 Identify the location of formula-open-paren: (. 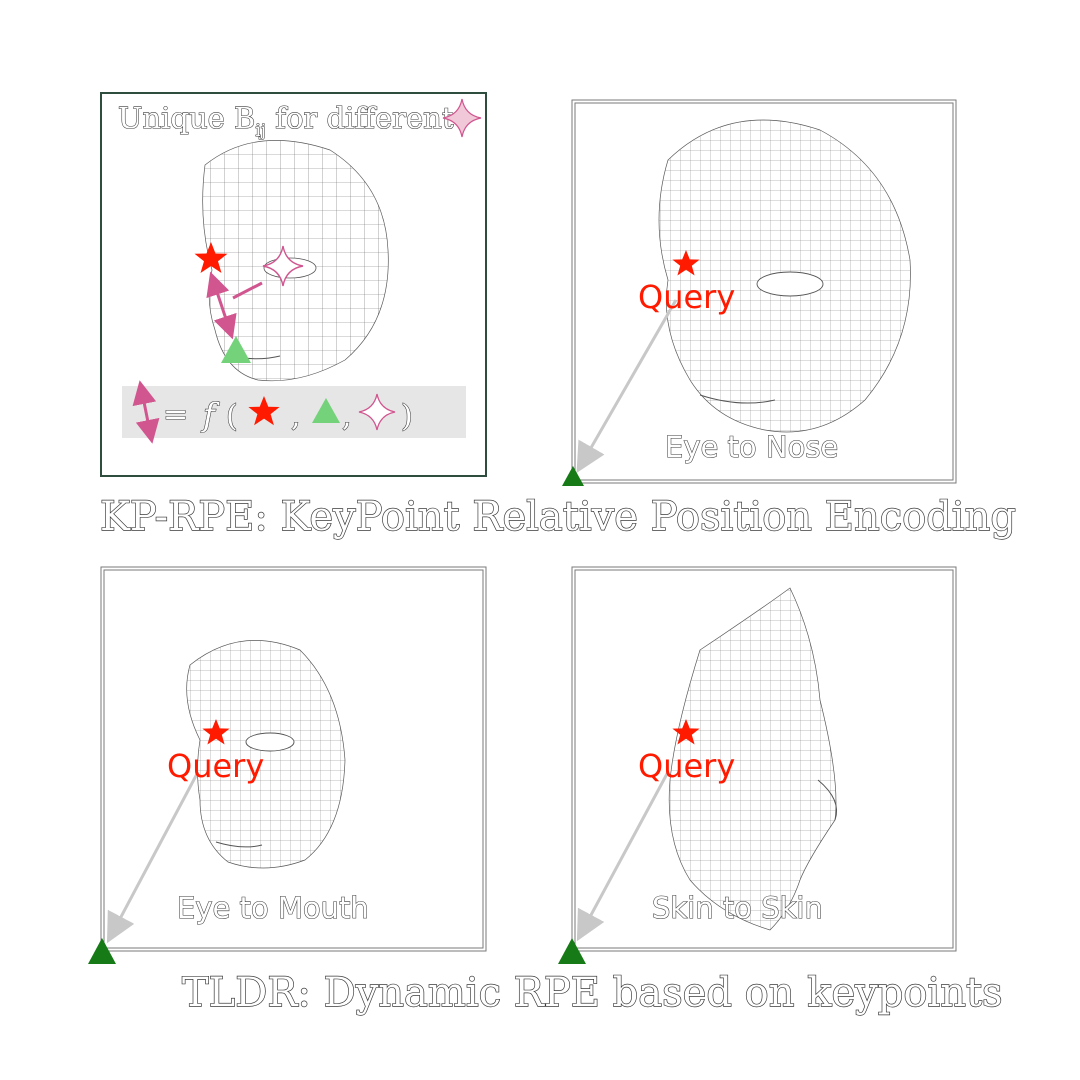
(232, 416).